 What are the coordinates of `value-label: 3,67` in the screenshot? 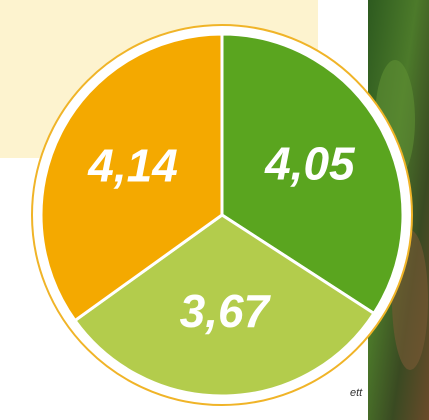 It's located at (226, 311).